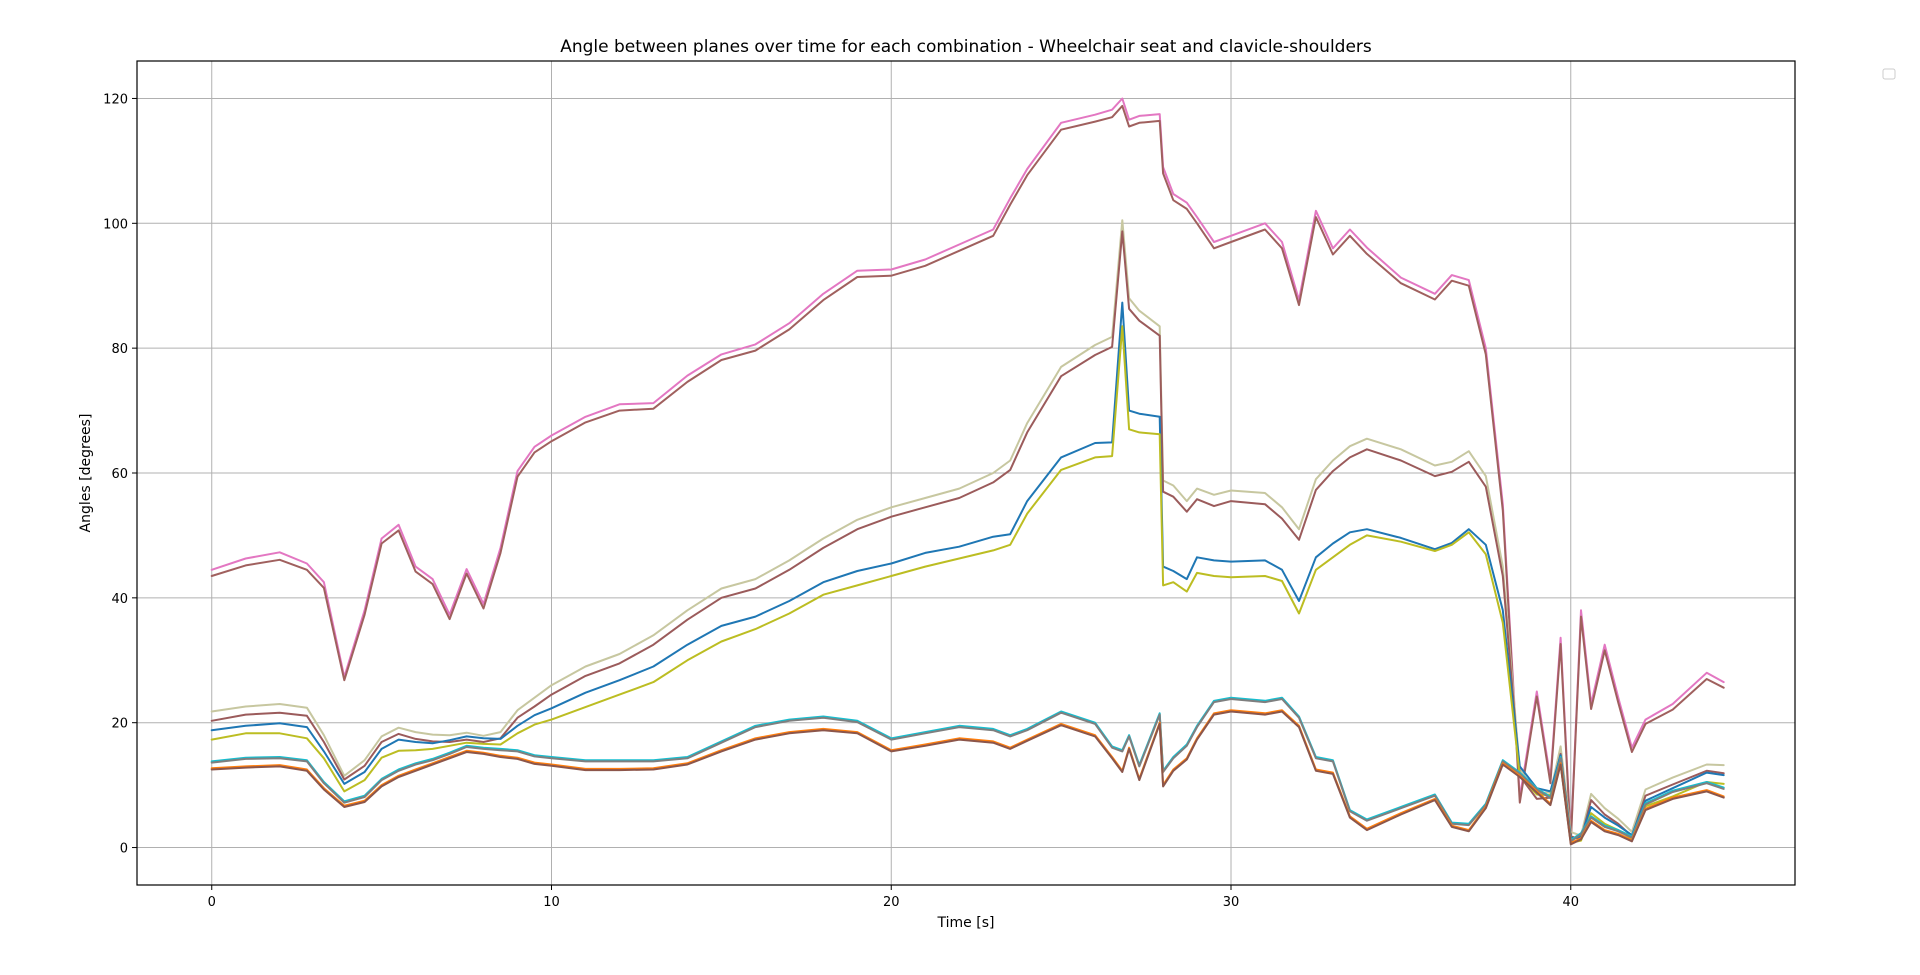  Describe the element at coordinates (119, 474) in the screenshot. I see `y-tick-label: 60` at that location.